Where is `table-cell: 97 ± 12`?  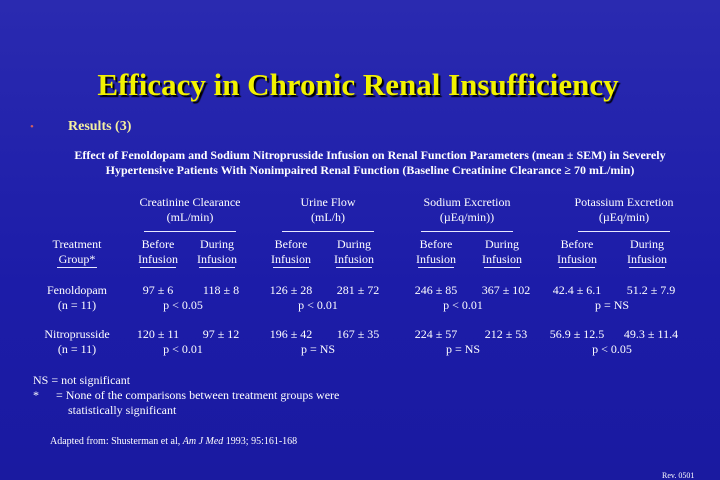
table-cell: 97 ± 12 is located at coordinates (221, 334).